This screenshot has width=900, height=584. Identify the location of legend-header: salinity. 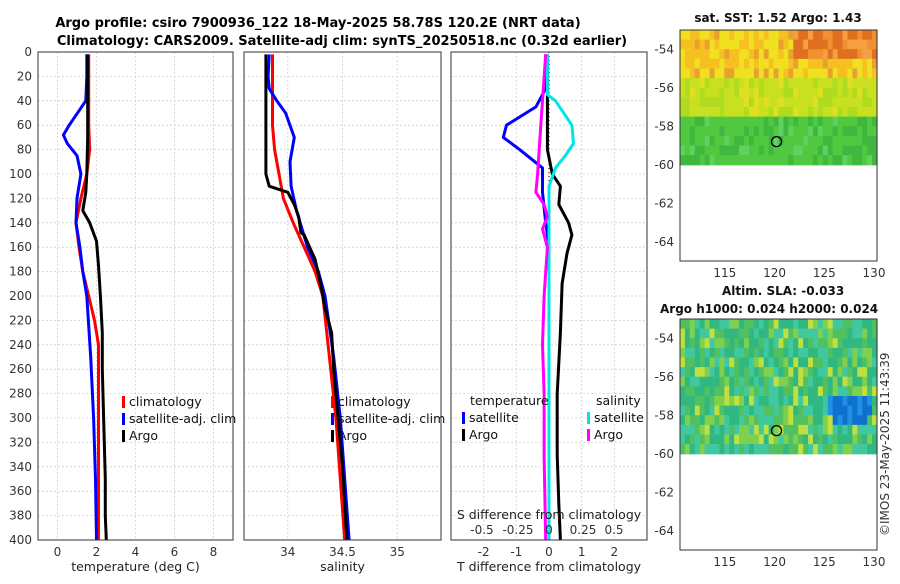
(618, 400).